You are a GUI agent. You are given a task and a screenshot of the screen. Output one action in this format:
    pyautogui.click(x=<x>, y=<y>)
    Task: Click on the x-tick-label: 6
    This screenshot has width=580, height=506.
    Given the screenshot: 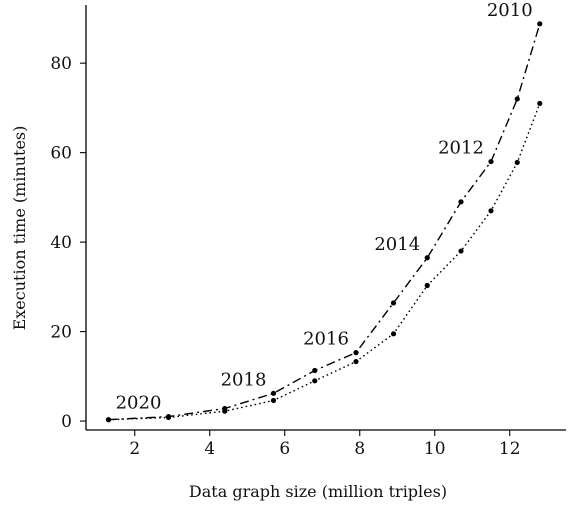 What is the action you would take?
    pyautogui.click(x=284, y=449)
    